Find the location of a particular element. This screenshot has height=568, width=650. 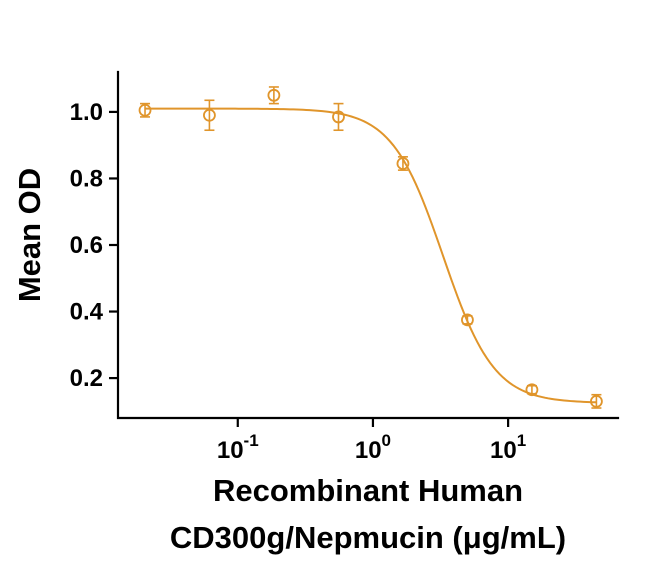

x-tick-label: 10¹ is located at coordinates (508, 447).